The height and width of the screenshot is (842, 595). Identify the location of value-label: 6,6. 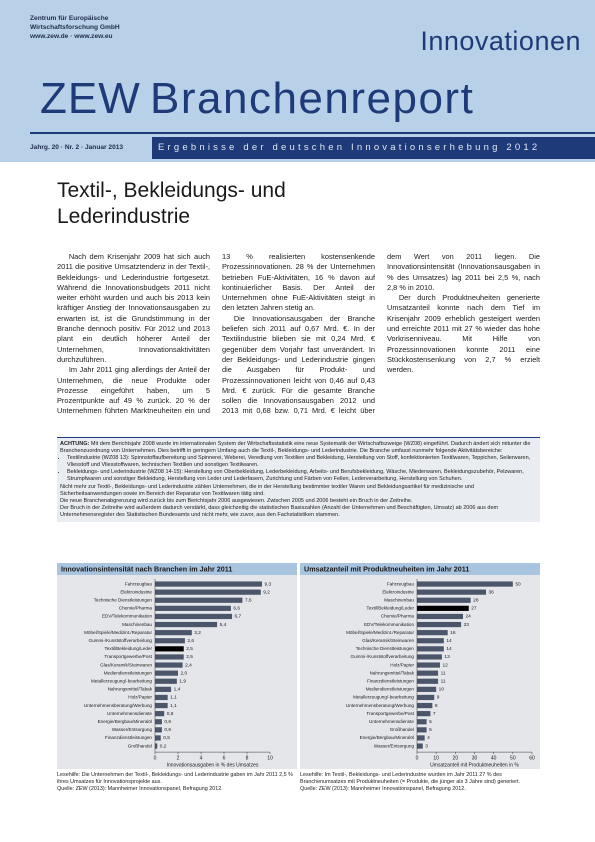
(236, 609).